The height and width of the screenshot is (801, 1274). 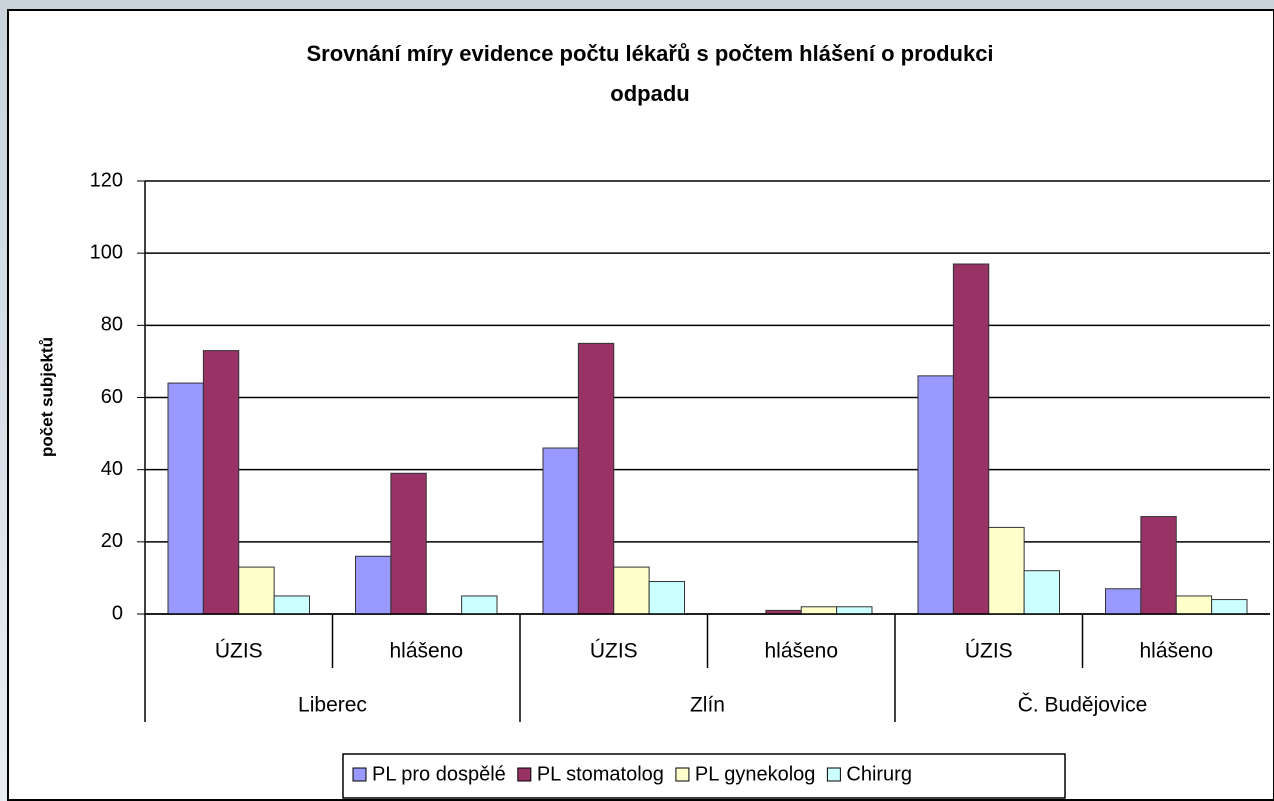 What do you see at coordinates (755, 774) in the screenshot?
I see `legend-label: PL gynekolog` at bounding box center [755, 774].